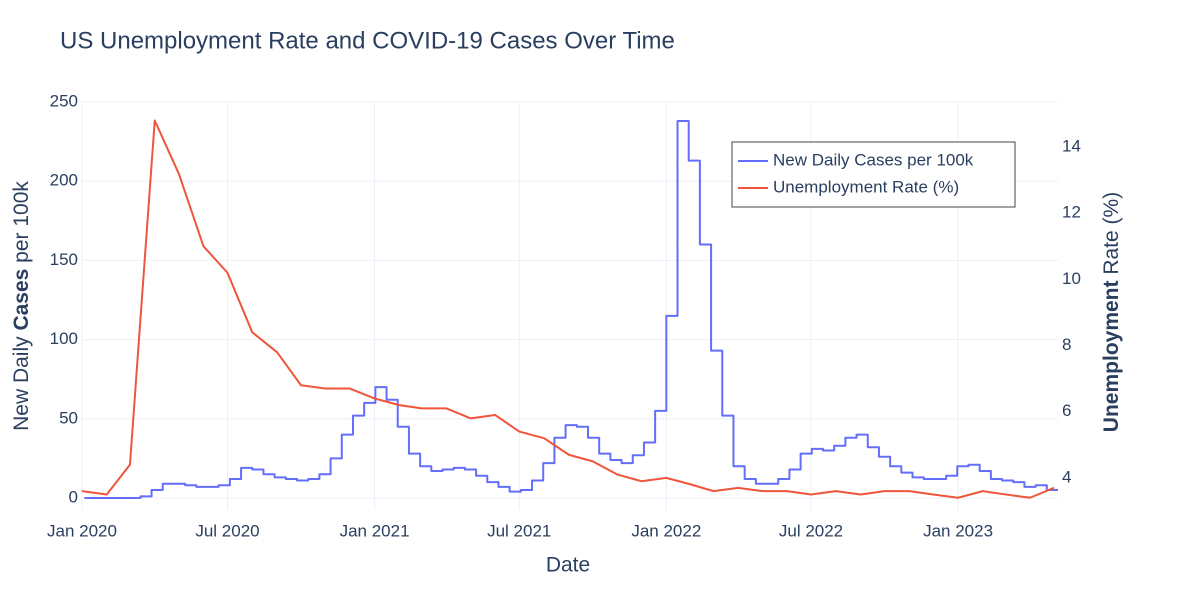  Describe the element at coordinates (1071, 212) in the screenshot. I see `y2-tick-label: 12` at that location.